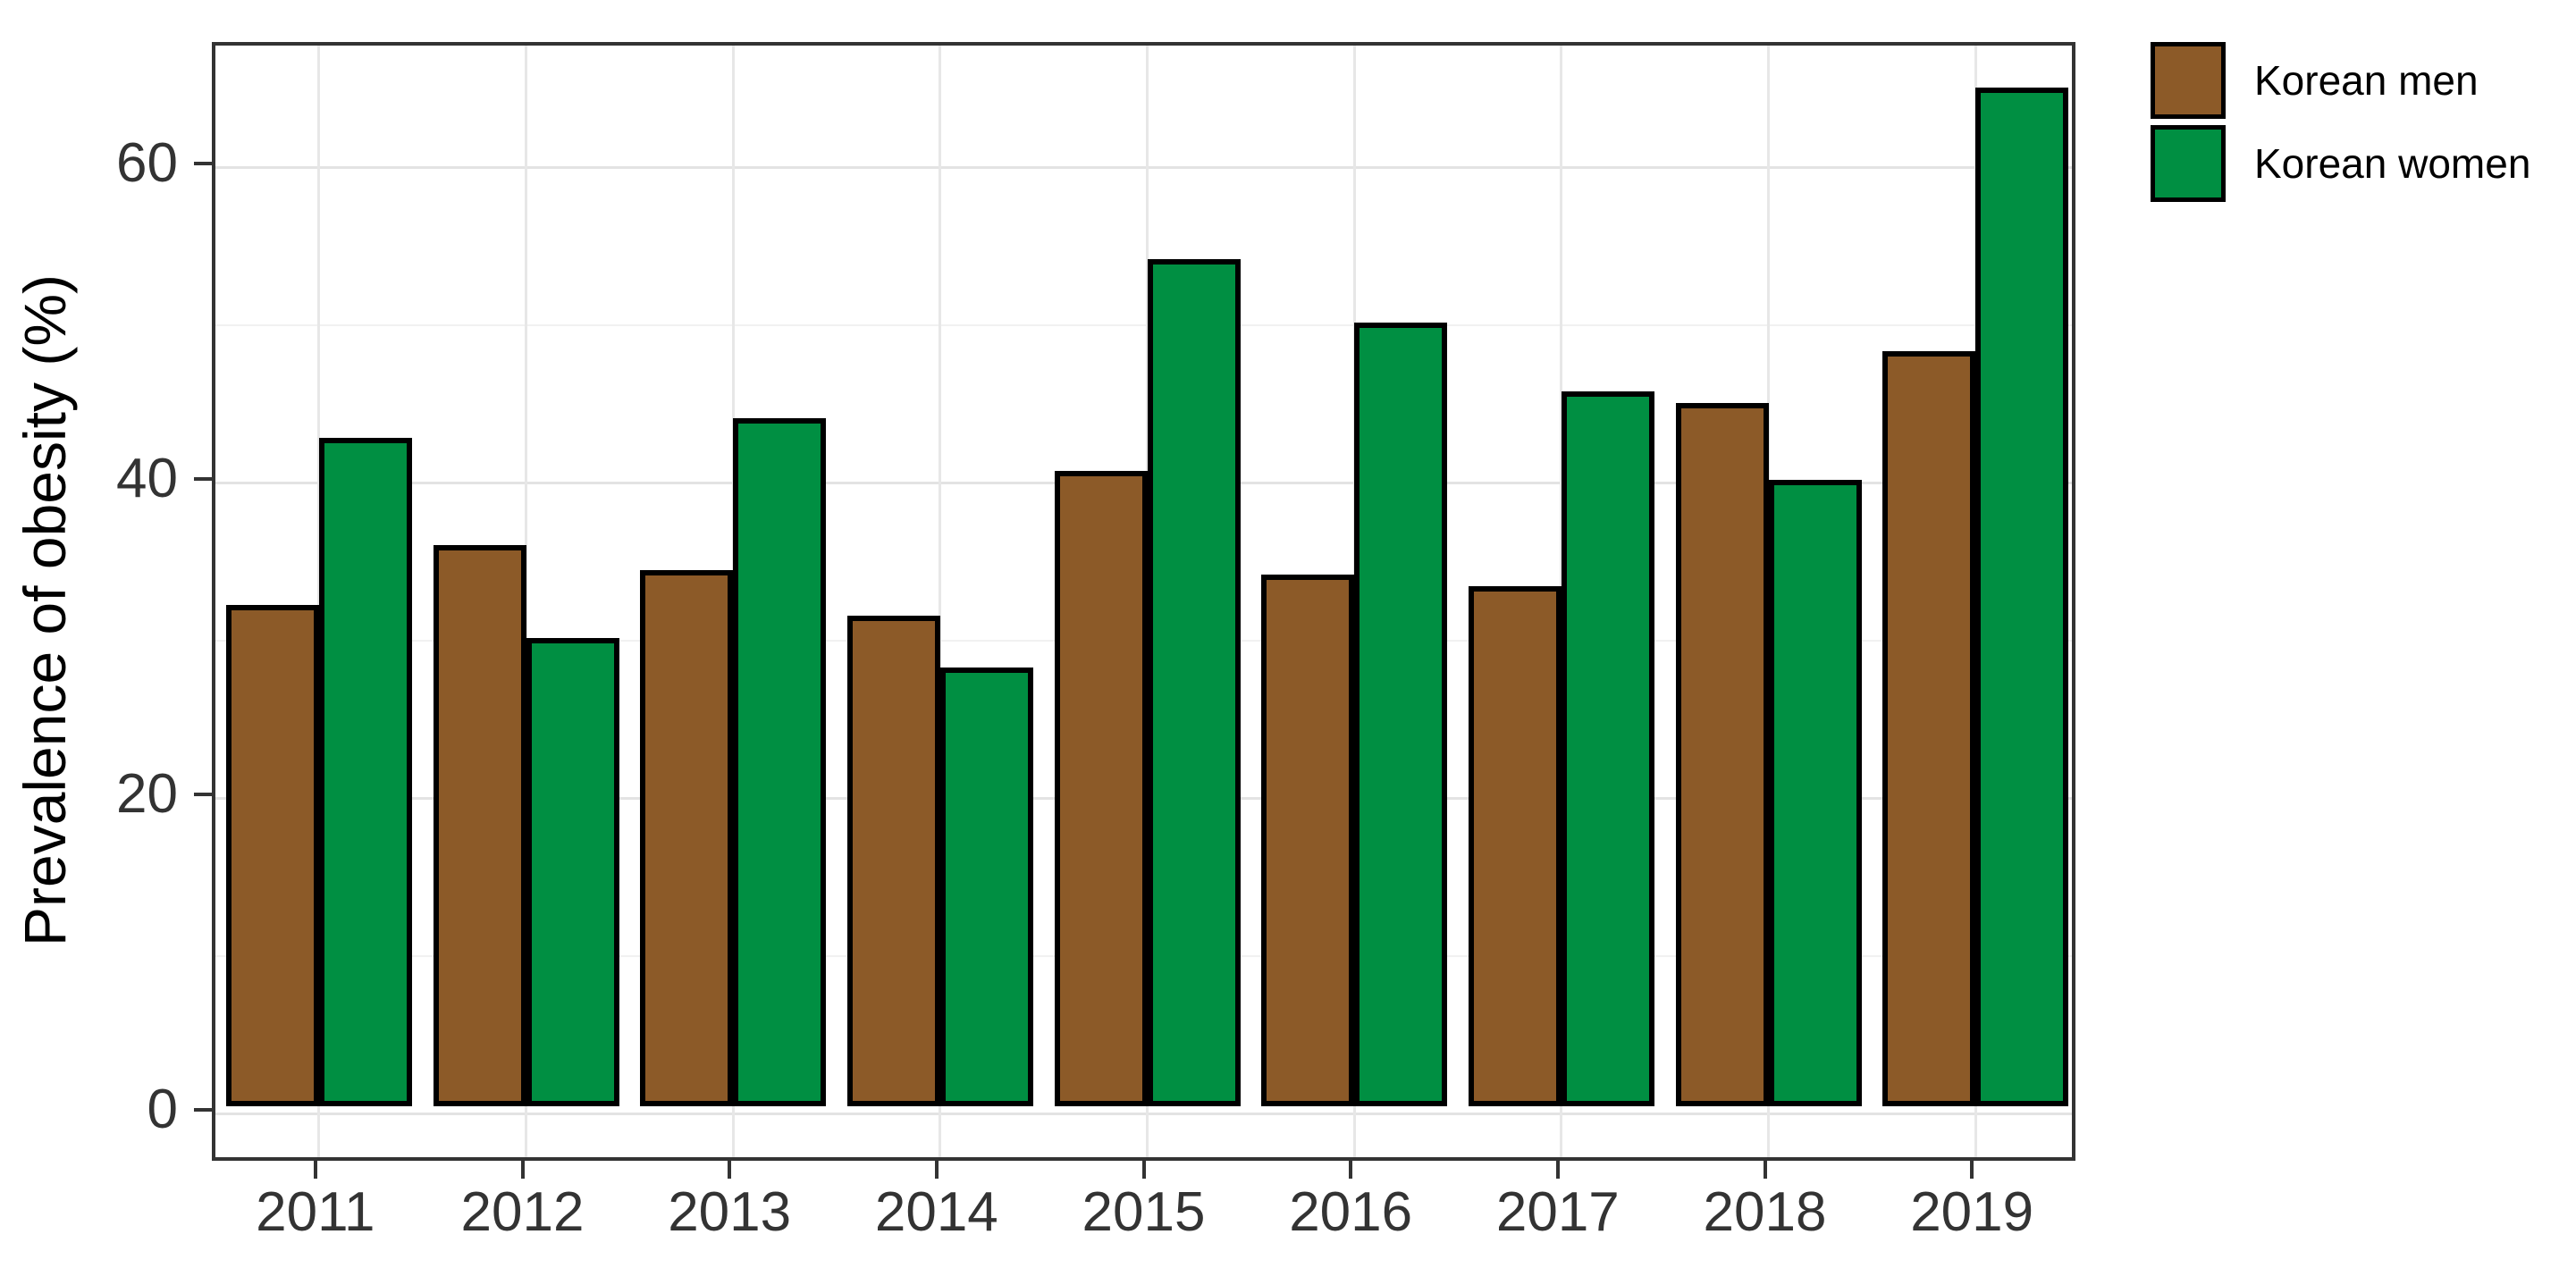  Describe the element at coordinates (2341, 122) in the screenshot. I see `legend: Korean men Korean women` at that location.